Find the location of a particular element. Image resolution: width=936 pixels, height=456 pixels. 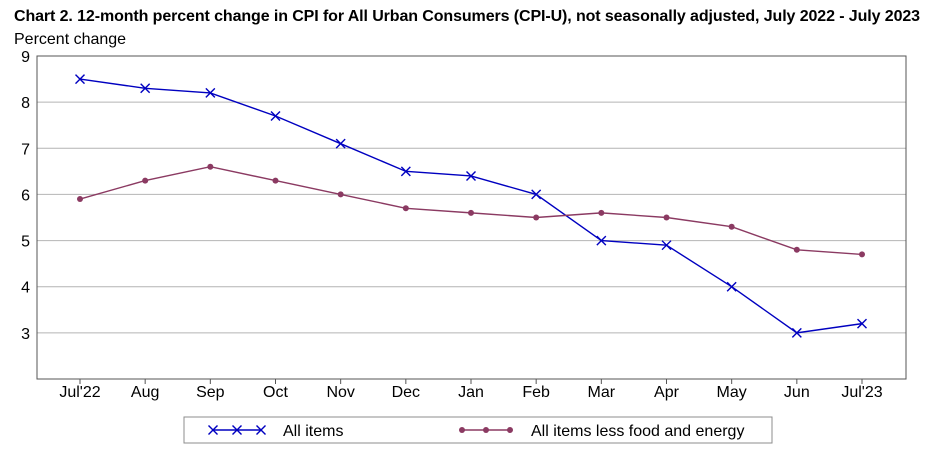

x-tick-label: Sep is located at coordinates (210, 392).